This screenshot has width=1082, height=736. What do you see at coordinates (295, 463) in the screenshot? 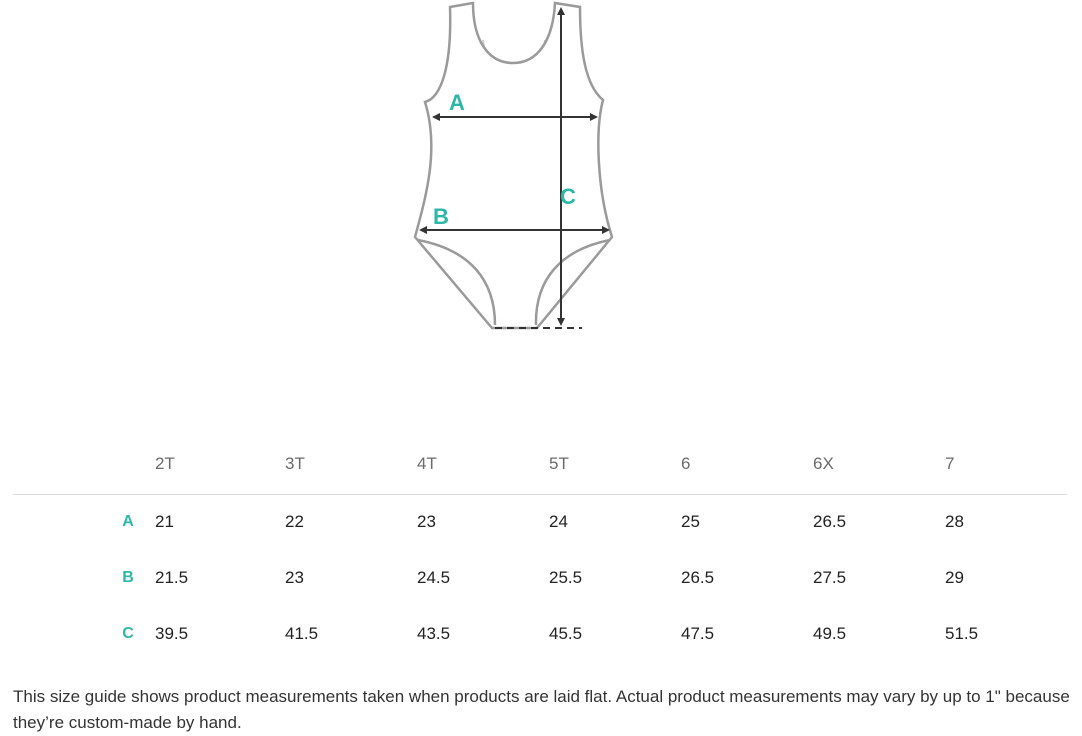
I see `size-header-3t: 3T` at bounding box center [295, 463].